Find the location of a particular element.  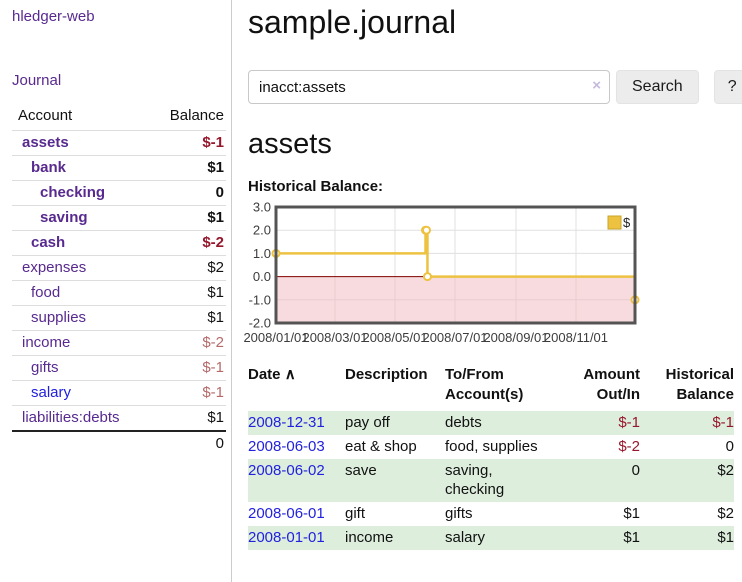

amount-column-header: Amount Out/In is located at coordinates (611, 384).